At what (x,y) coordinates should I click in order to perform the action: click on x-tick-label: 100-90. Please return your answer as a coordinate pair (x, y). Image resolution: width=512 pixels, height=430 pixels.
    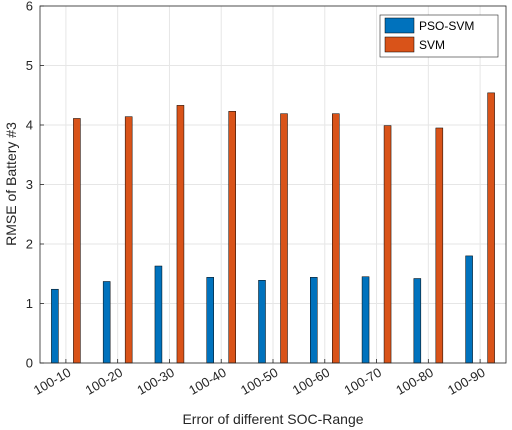
    Looking at the image, I should click on (466, 381).